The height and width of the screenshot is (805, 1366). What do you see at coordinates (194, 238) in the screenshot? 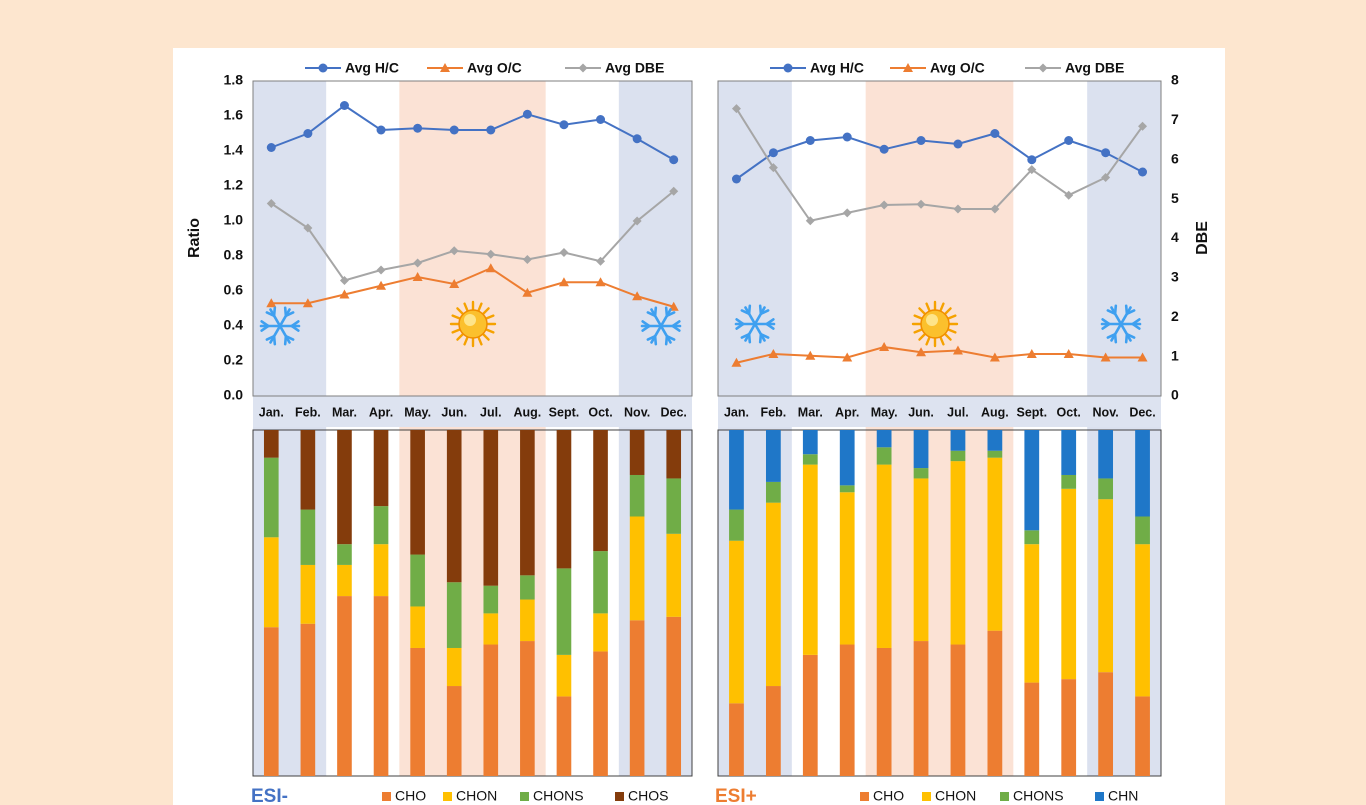
I see `y-axis-label: Ratio` at bounding box center [194, 238].